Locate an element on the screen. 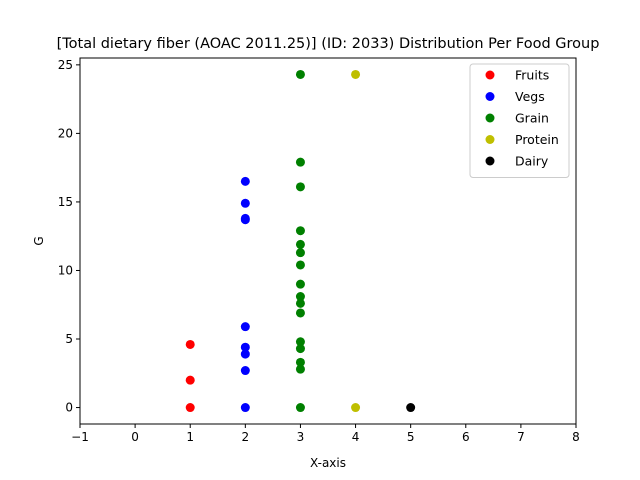 The width and height of the screenshot is (640, 480). y-tick-label: 15 is located at coordinates (65, 202).